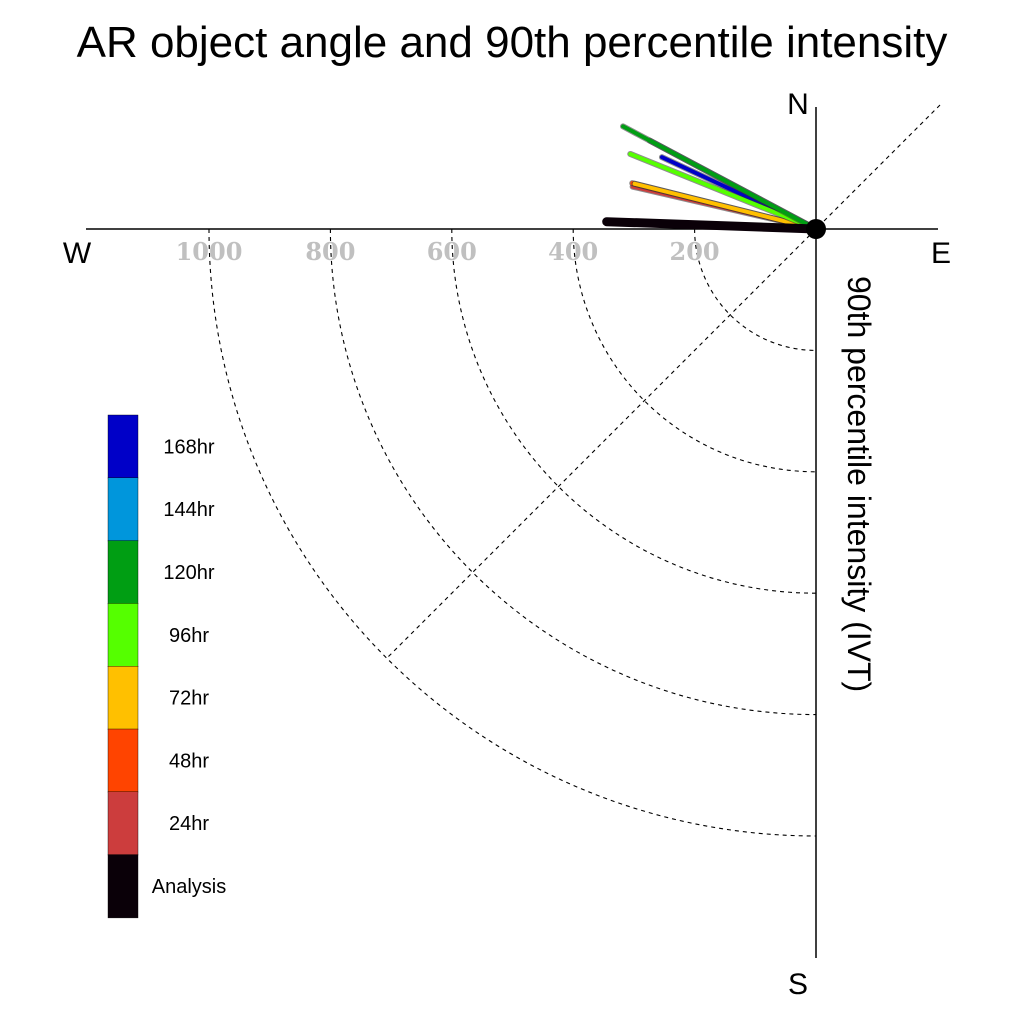 The height and width of the screenshot is (1024, 1024). I want to click on forecast-vectors, so click(711, 178).